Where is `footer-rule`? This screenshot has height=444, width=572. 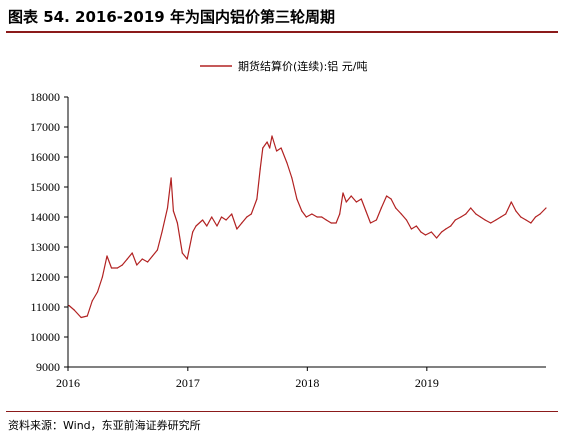 footer-rule is located at coordinates (282, 411).